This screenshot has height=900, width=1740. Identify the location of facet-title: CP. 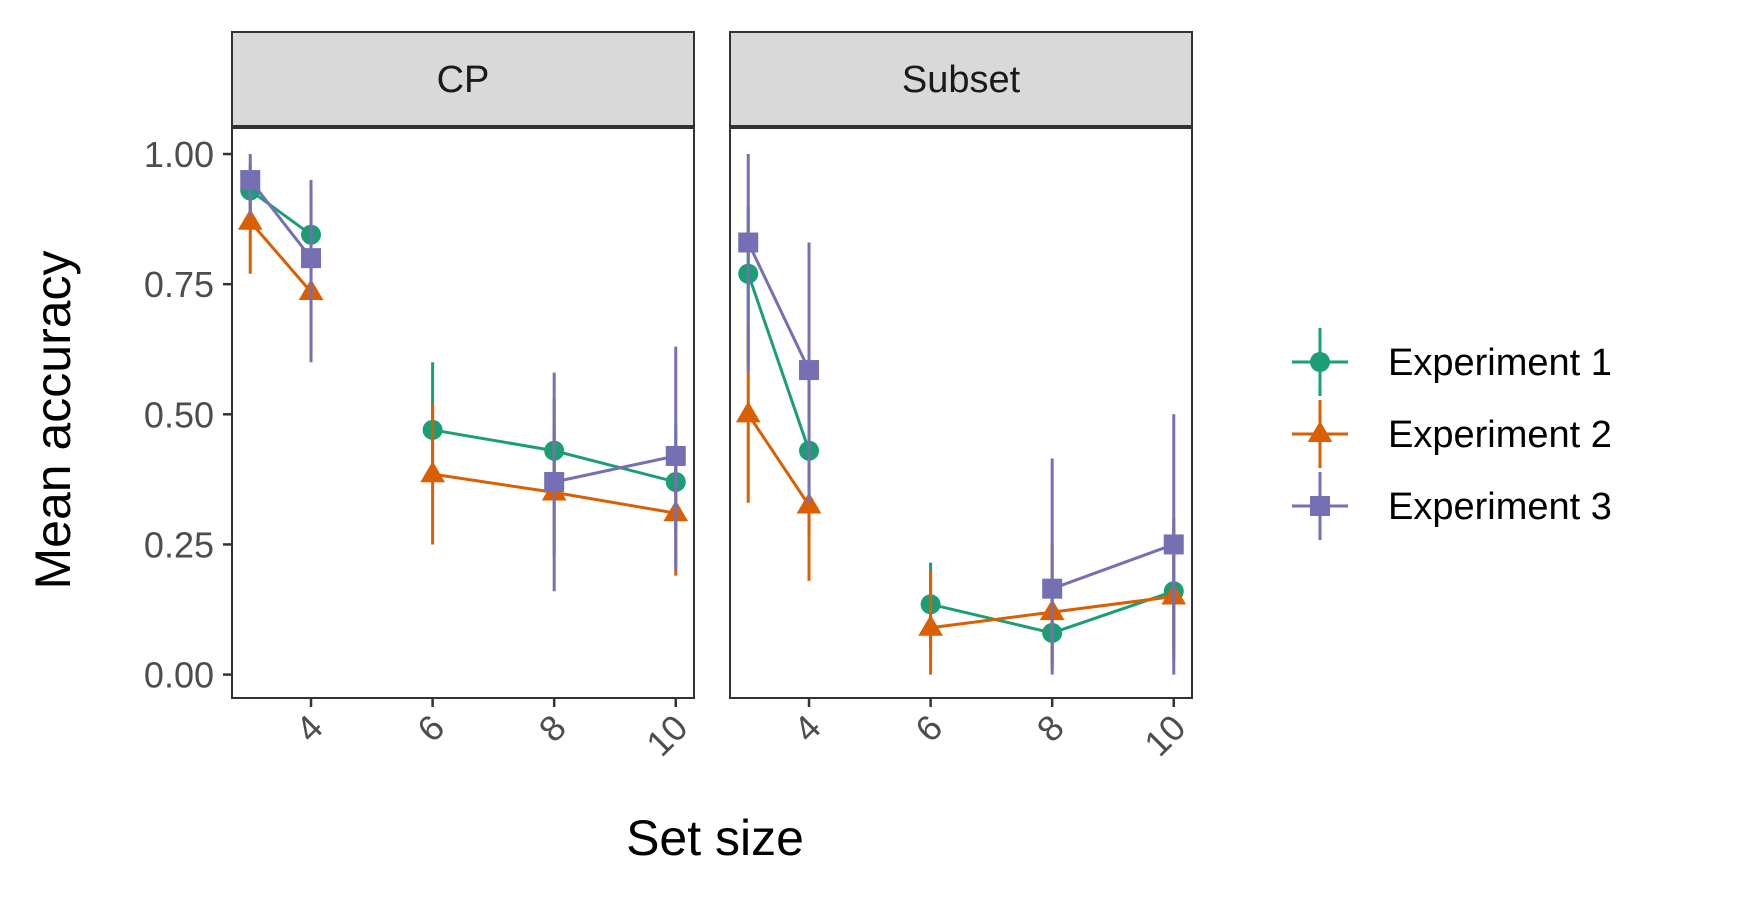
(463, 80).